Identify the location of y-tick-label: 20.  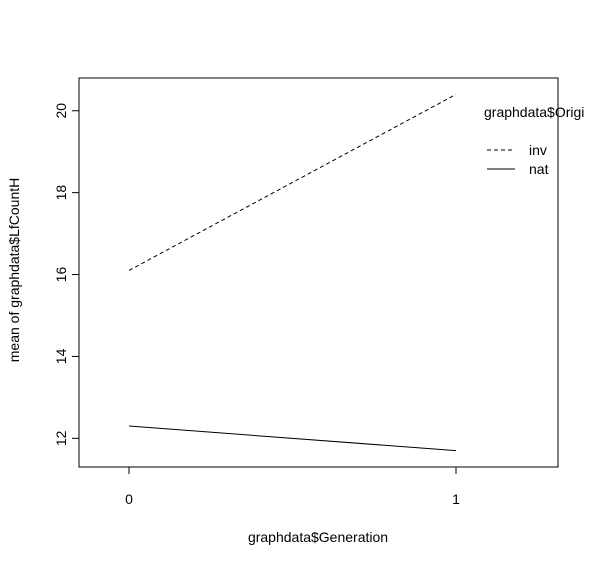
(61, 111).